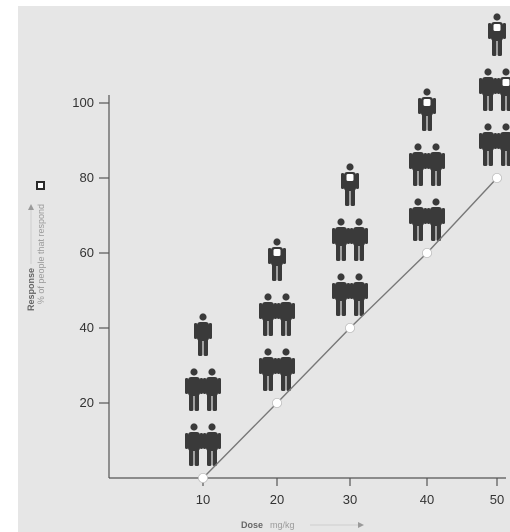 Image resolution: width=510 pixels, height=532 pixels. Describe the element at coordinates (36, 257) in the screenshot. I see `y-axis-title: Response % of people that respond` at that location.